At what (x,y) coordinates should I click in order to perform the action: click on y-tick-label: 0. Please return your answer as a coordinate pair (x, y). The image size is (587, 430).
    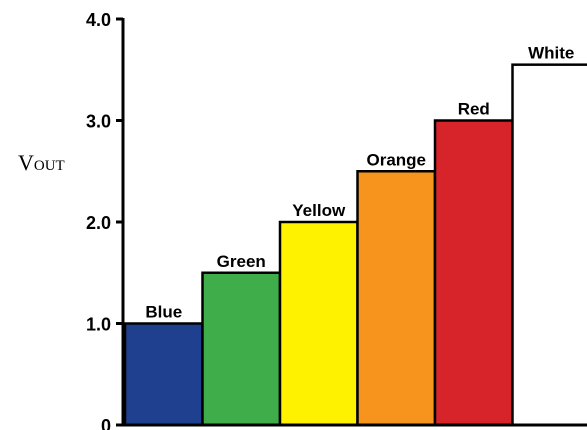
    Looking at the image, I should click on (106, 423).